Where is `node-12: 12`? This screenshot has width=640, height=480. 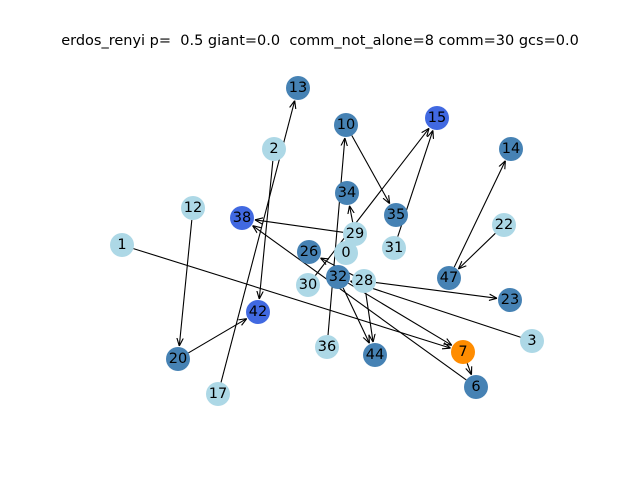 node-12: 12 is located at coordinates (193, 208).